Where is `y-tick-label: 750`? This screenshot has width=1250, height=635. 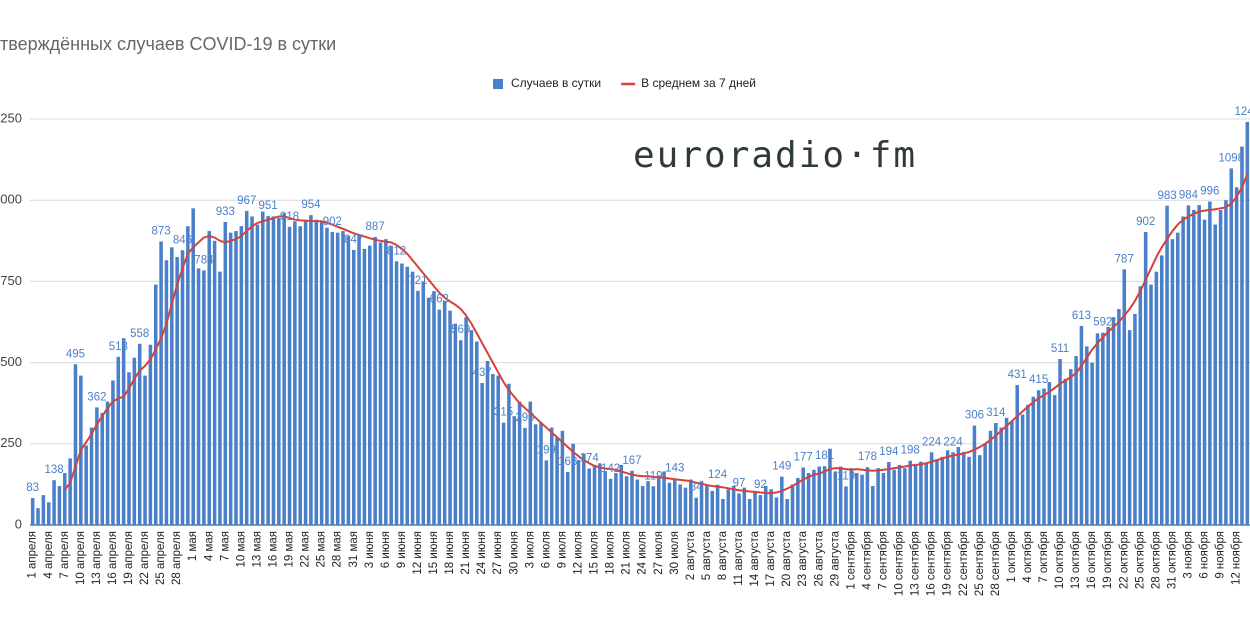 y-tick-label: 750 is located at coordinates (11, 280).